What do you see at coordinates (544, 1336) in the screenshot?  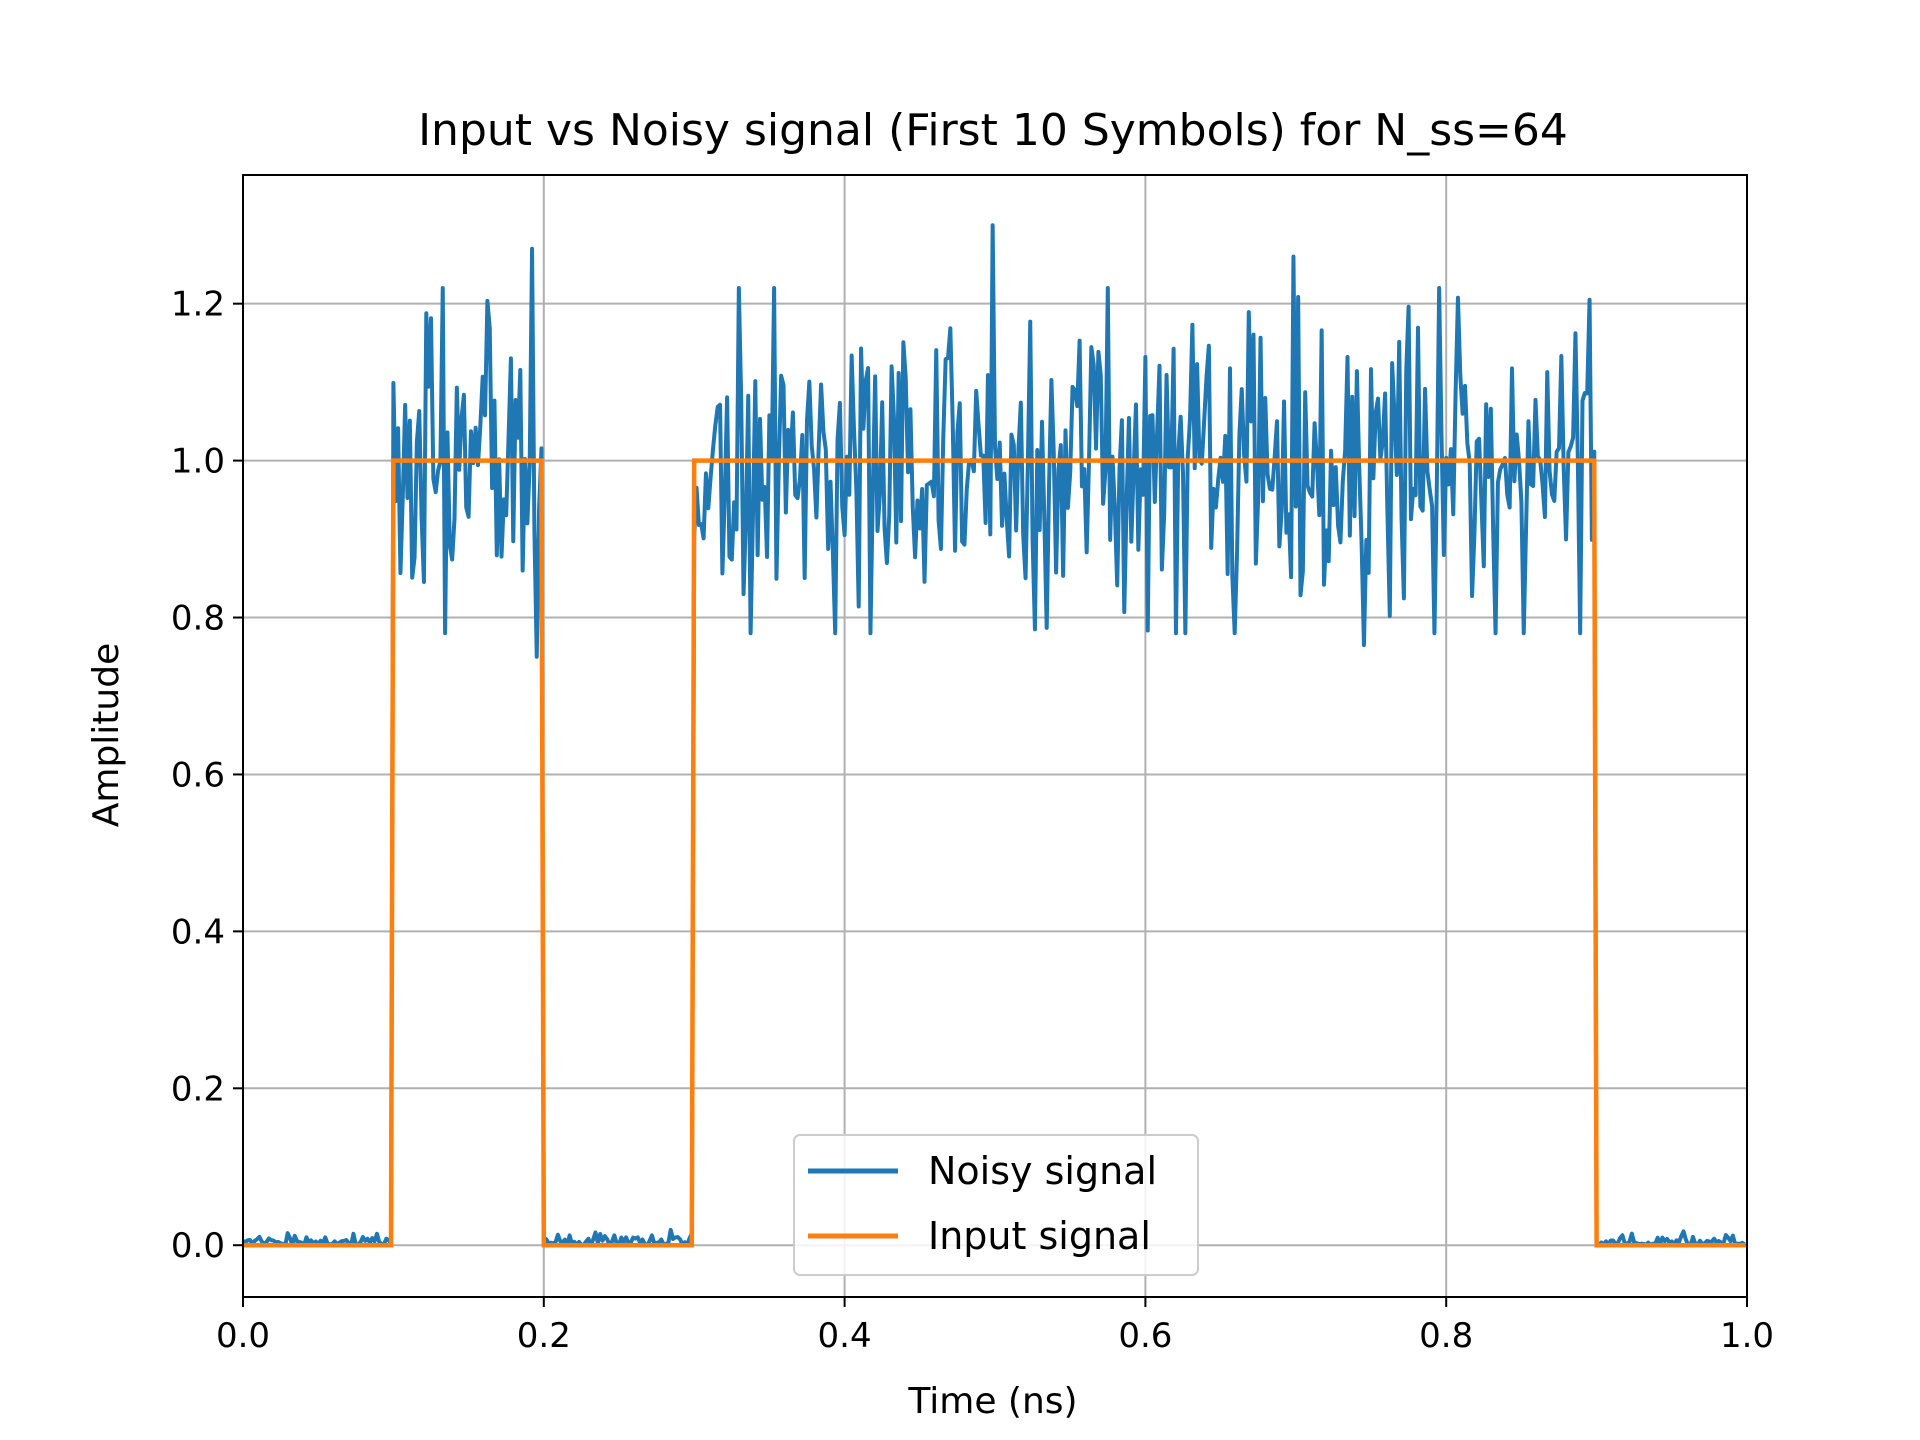 I see `x-tick-label: 0.2` at bounding box center [544, 1336].